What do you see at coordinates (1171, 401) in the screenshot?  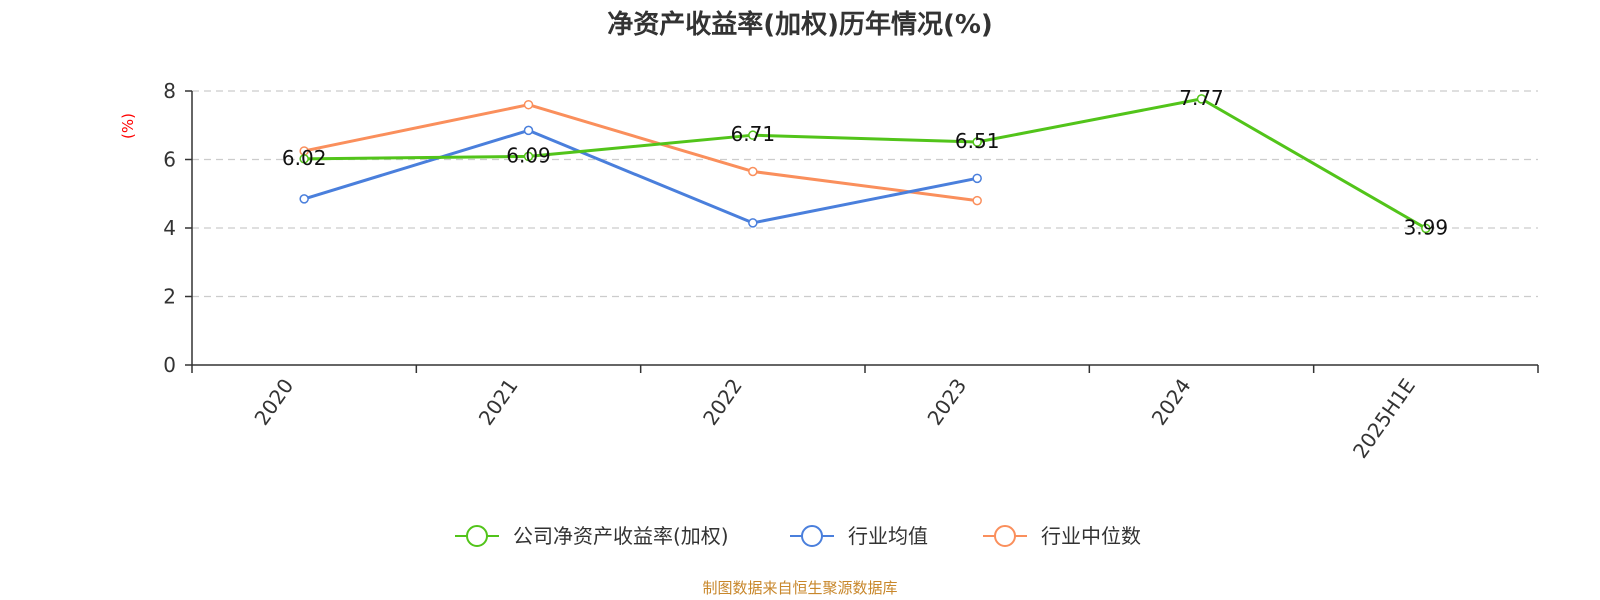 I see `x-tick-label: 2024` at bounding box center [1171, 401].